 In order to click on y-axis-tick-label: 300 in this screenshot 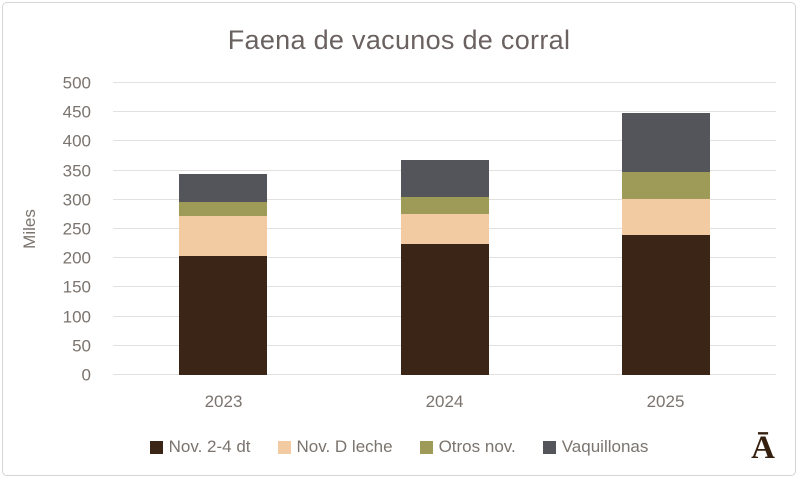, I will do `click(76, 200)`.